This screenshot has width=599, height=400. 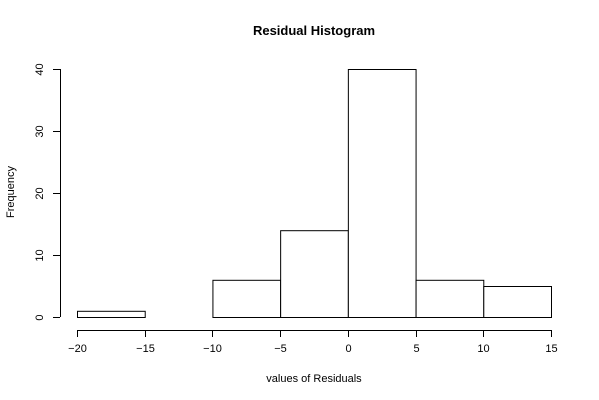 What do you see at coordinates (483, 349) in the screenshot?
I see `x-tick-label: 10` at bounding box center [483, 349].